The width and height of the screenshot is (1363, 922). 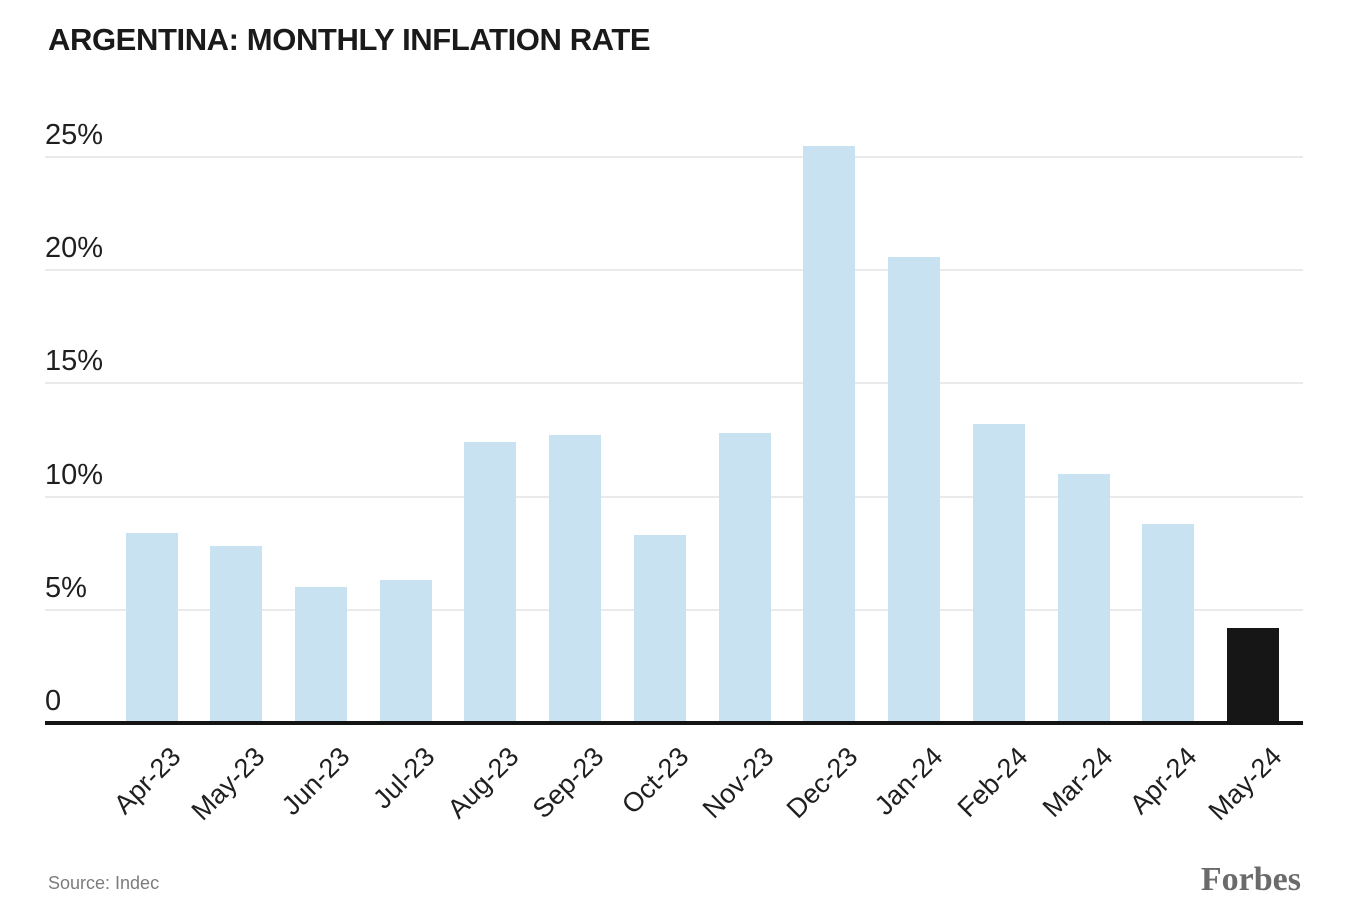 What do you see at coordinates (674, 723) in the screenshot?
I see `x-axis-line` at bounding box center [674, 723].